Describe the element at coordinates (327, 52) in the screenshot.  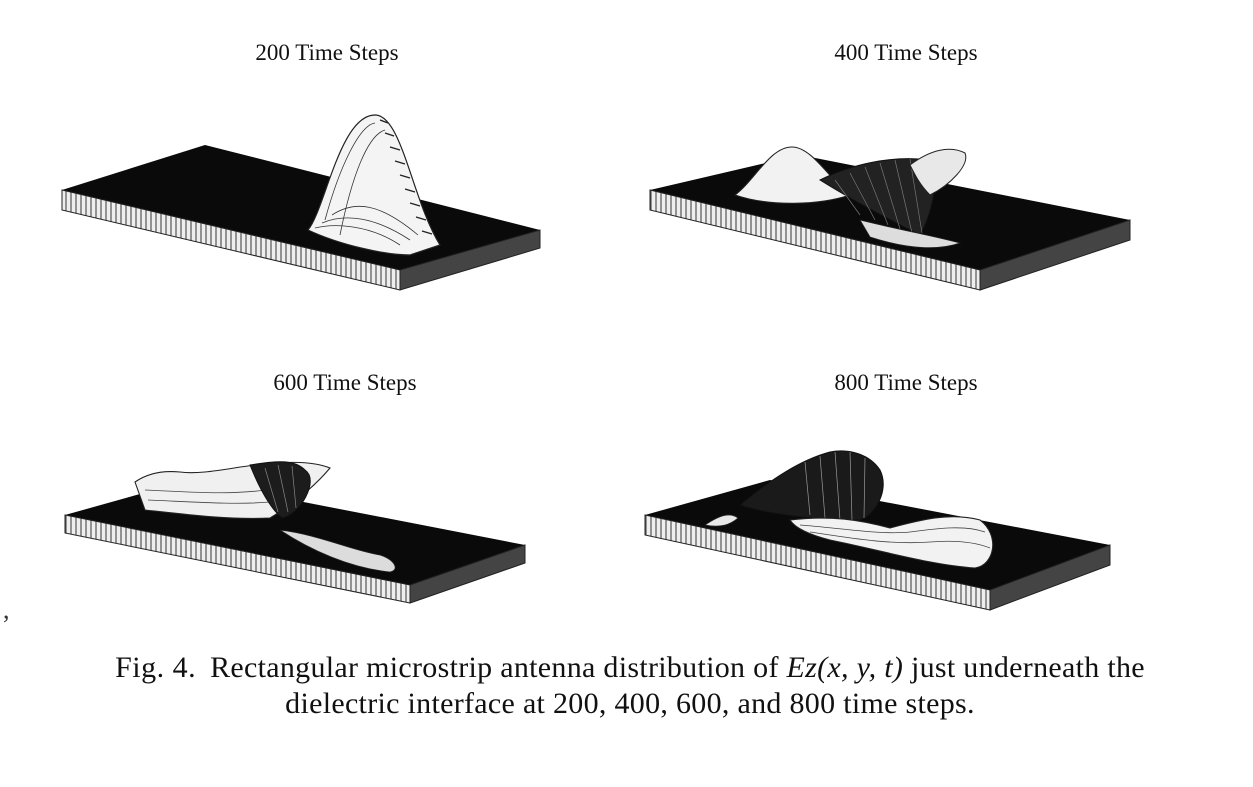
I see `panel-title-200: 200 Time Steps` at that location.